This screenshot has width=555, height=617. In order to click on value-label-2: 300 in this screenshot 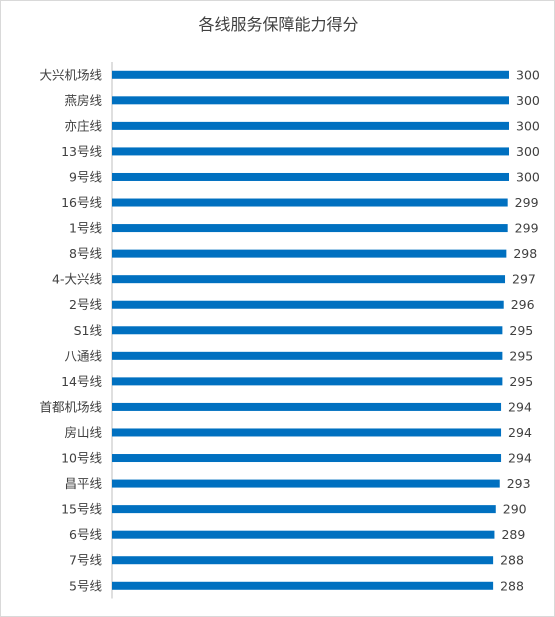, I will do `click(528, 125)`.